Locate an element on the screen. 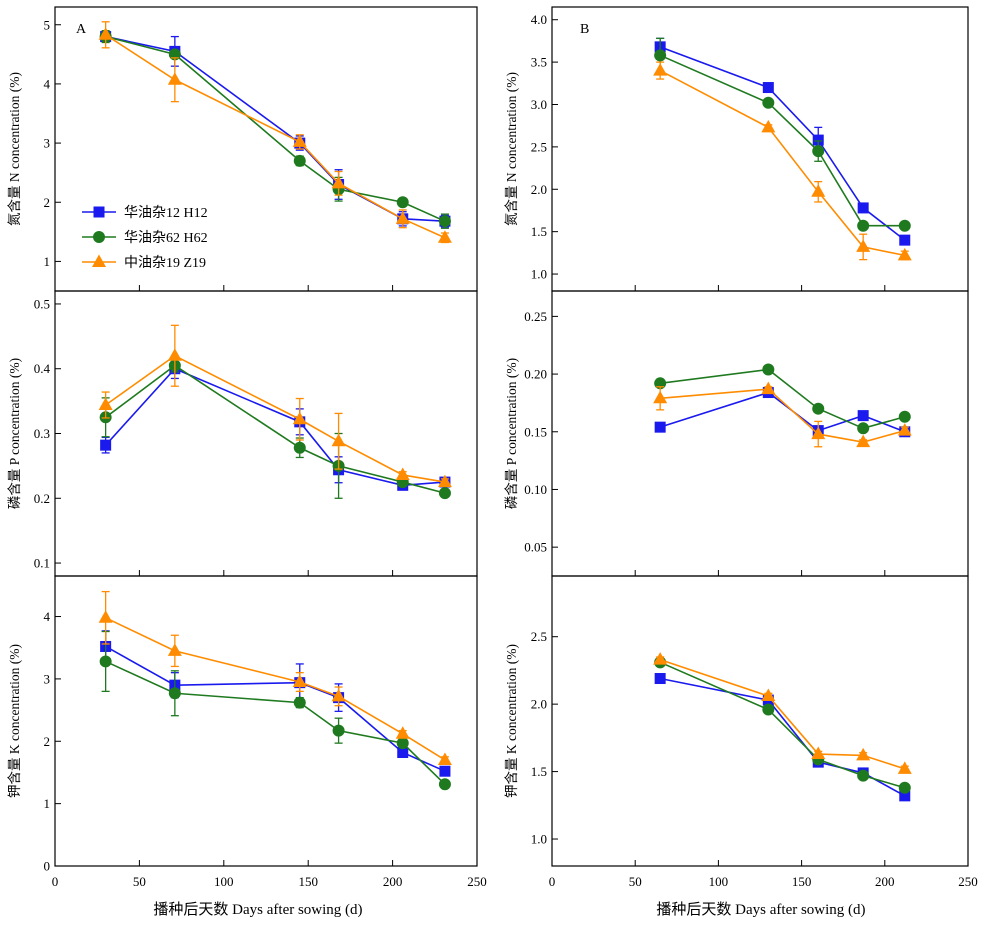 This screenshot has height=926, width=1000. y-tick-label: 2 is located at coordinates (47, 741).